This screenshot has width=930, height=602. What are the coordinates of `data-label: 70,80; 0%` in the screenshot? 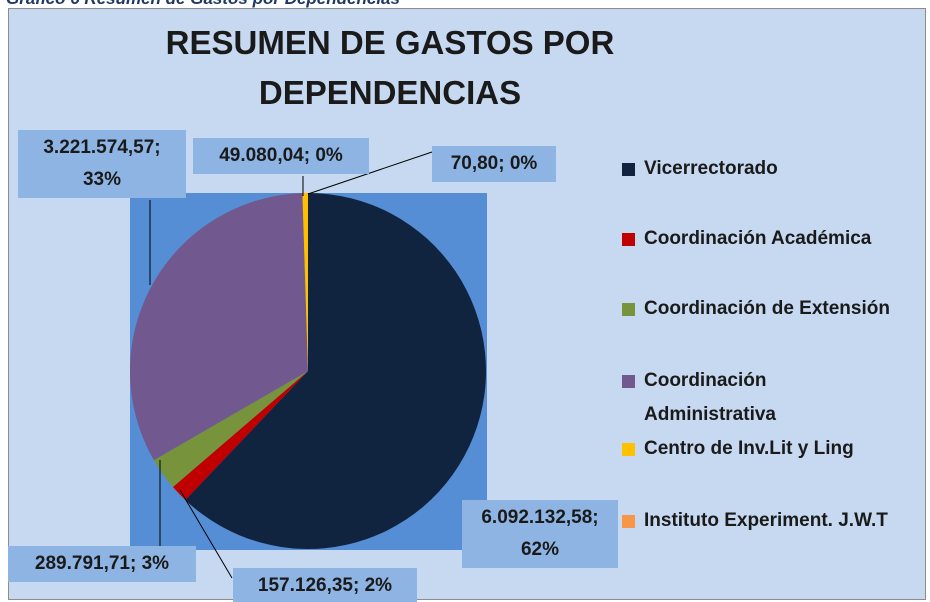 It's located at (494, 164).